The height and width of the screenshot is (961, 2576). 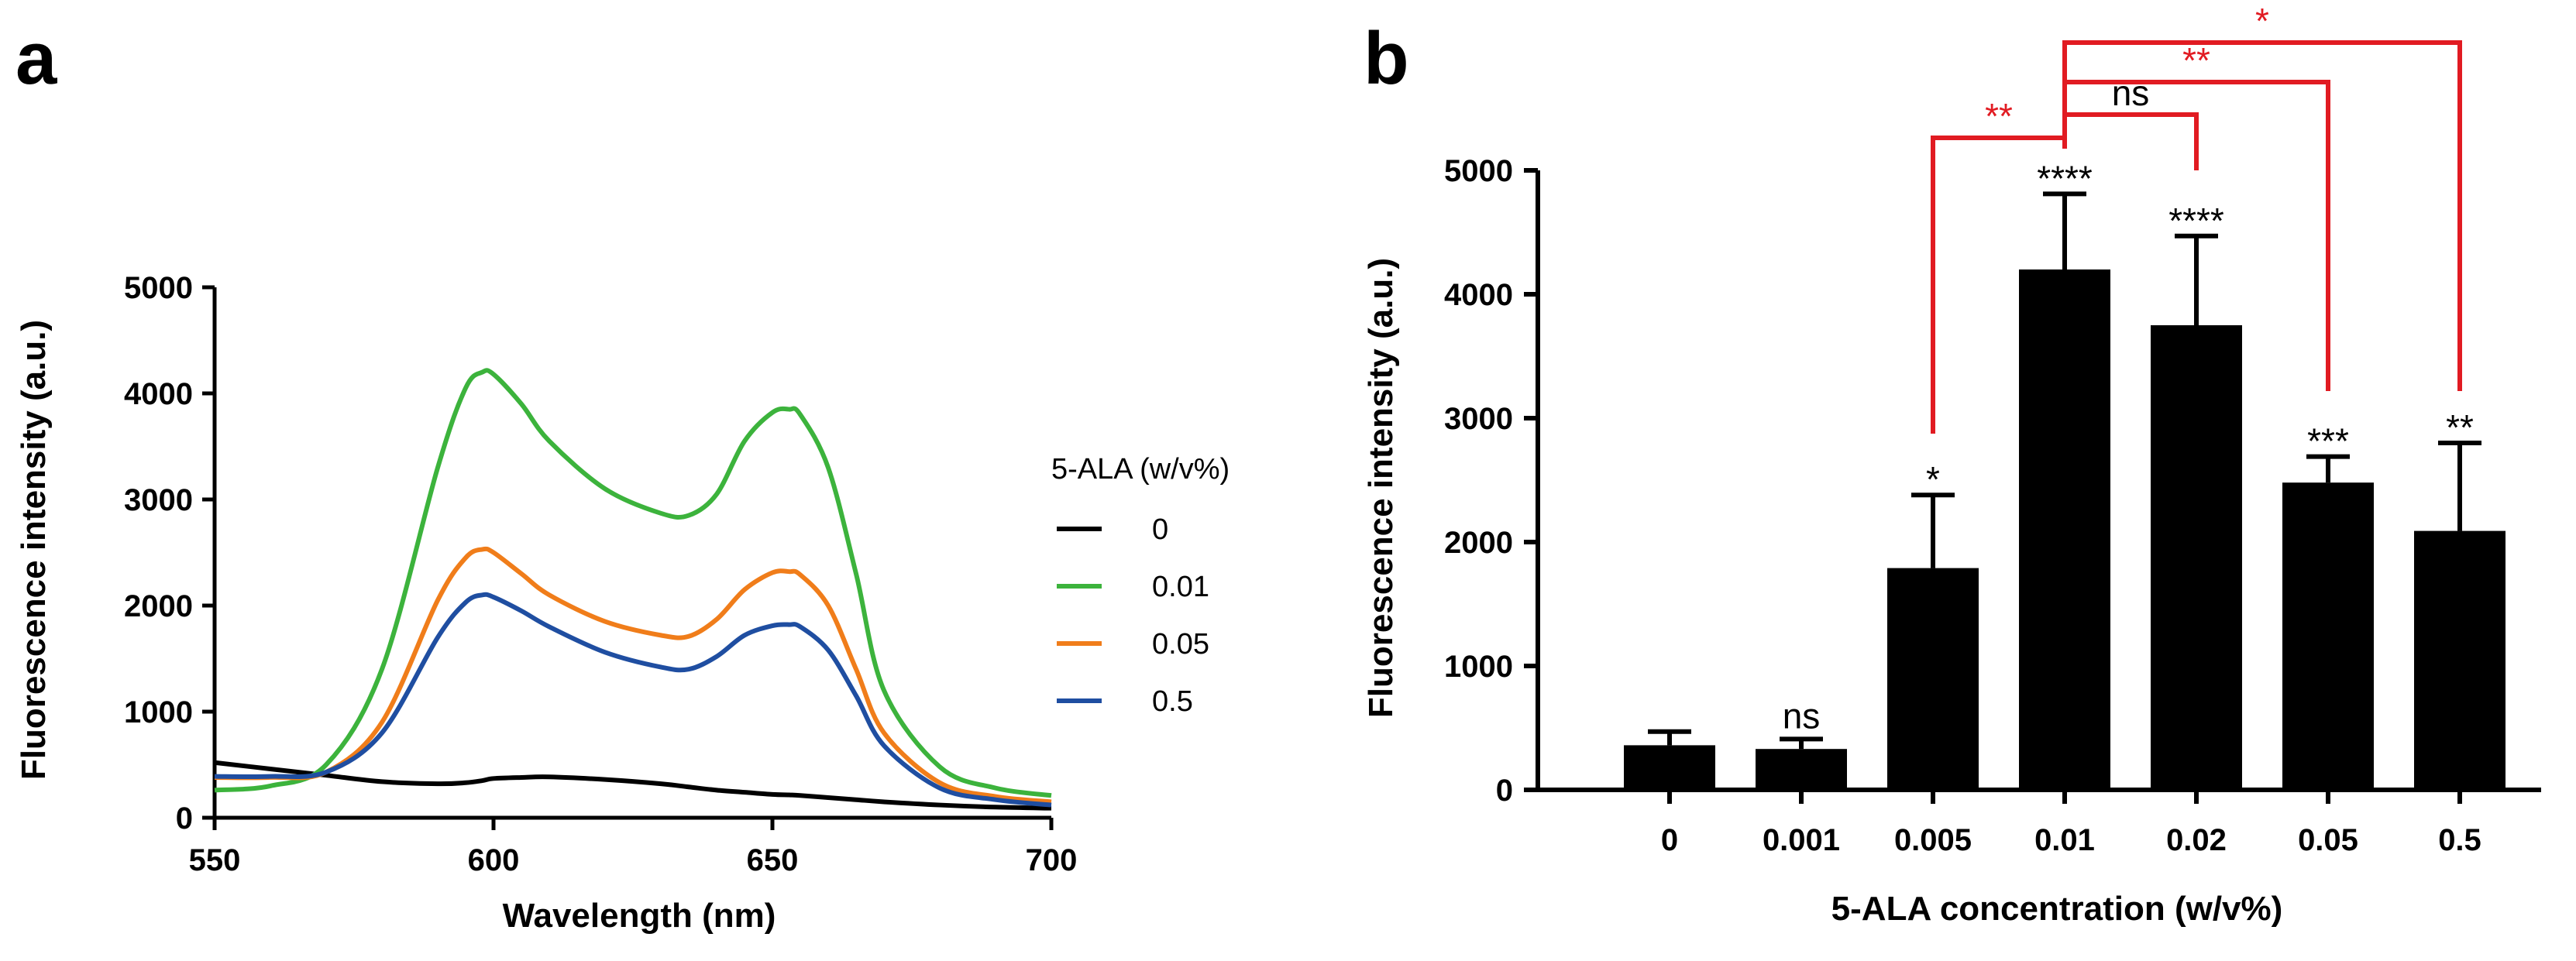 What do you see at coordinates (1478, 419) in the screenshot?
I see `chart-b-y-tick-label: 3000` at bounding box center [1478, 419].